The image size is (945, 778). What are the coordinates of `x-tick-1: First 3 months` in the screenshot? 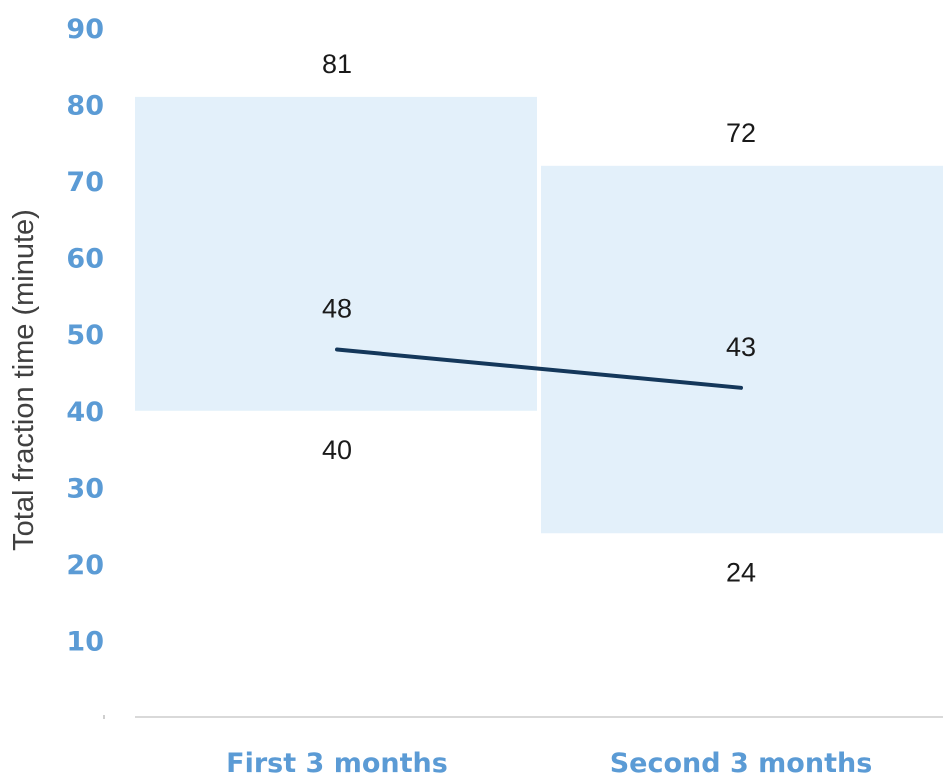 It's located at (337, 763).